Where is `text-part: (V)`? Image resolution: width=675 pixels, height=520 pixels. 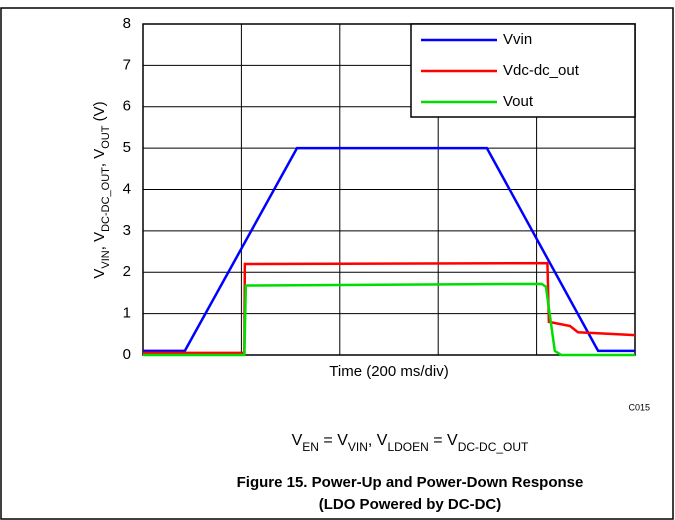
text-part: (V) is located at coordinates (99, 113).